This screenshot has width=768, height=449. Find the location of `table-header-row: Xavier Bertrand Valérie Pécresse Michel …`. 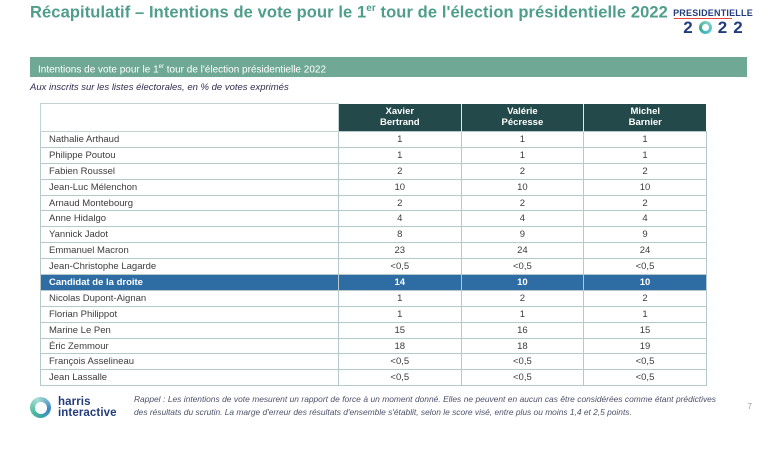

table-header-row: Xavier Bertrand Valérie Pécresse Michel … is located at coordinates (373, 117).